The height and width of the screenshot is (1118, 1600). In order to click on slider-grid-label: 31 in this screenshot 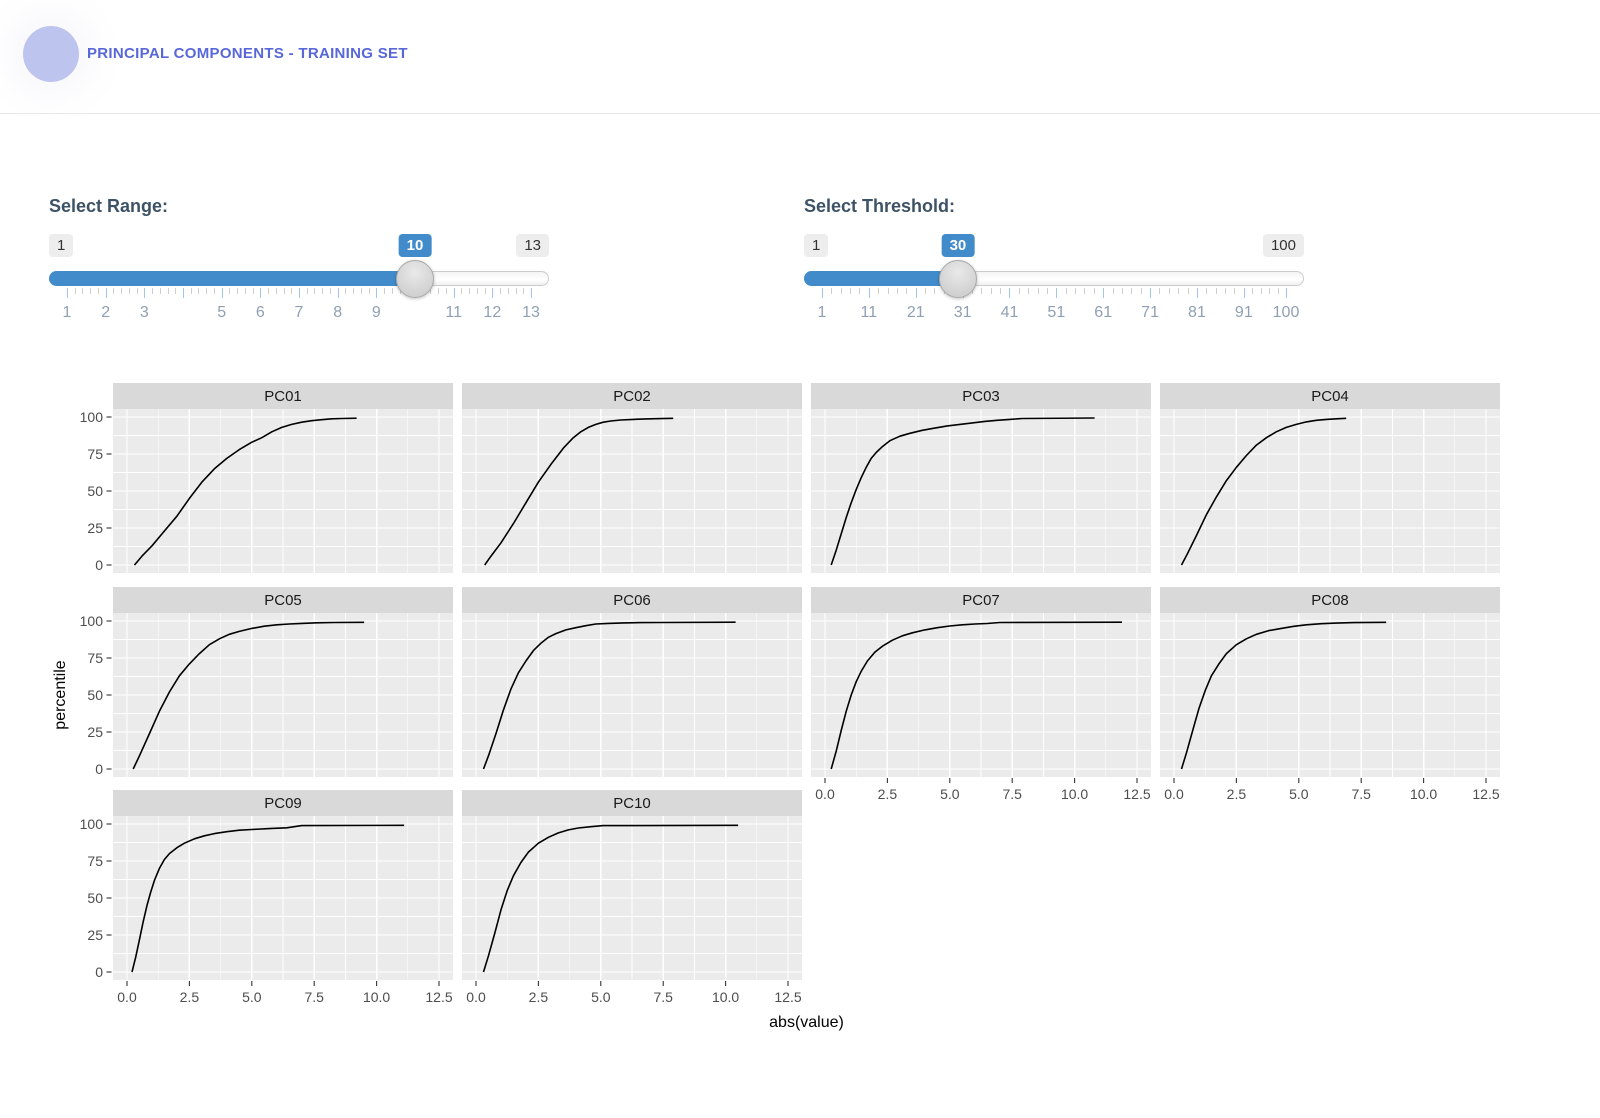, I will do `click(962, 312)`.